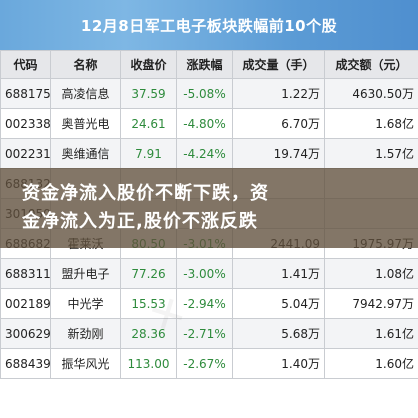 The height and width of the screenshot is (418, 418). I want to click on table-header-row: 代码 名称 收盘价 涨跌幅 成交量（手） 成交额（元）, so click(209, 64).